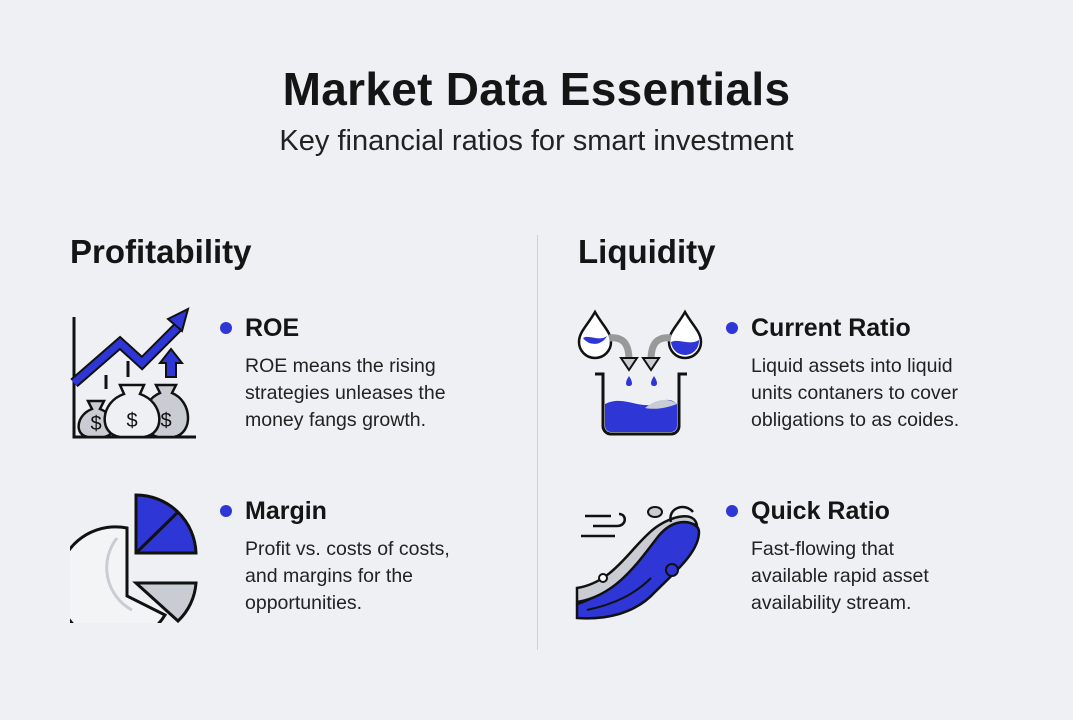 The width and height of the screenshot is (1073, 720). What do you see at coordinates (134, 558) in the screenshot?
I see `pie-chart-icon` at bounding box center [134, 558].